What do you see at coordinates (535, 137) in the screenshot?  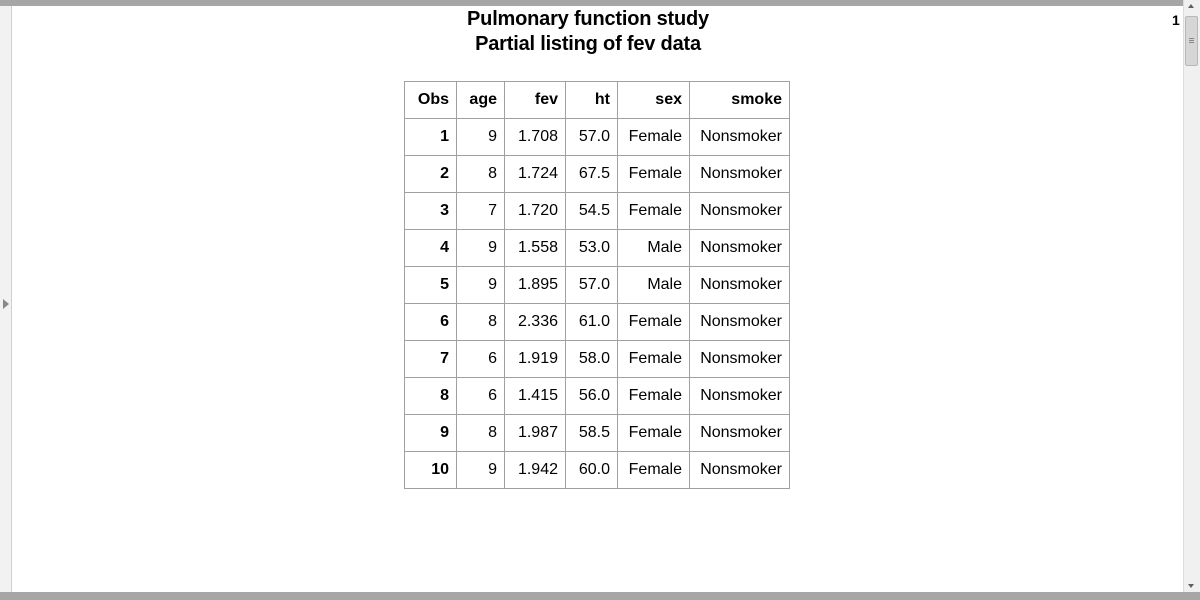 I see `cell-fev: 1.708` at bounding box center [535, 137].